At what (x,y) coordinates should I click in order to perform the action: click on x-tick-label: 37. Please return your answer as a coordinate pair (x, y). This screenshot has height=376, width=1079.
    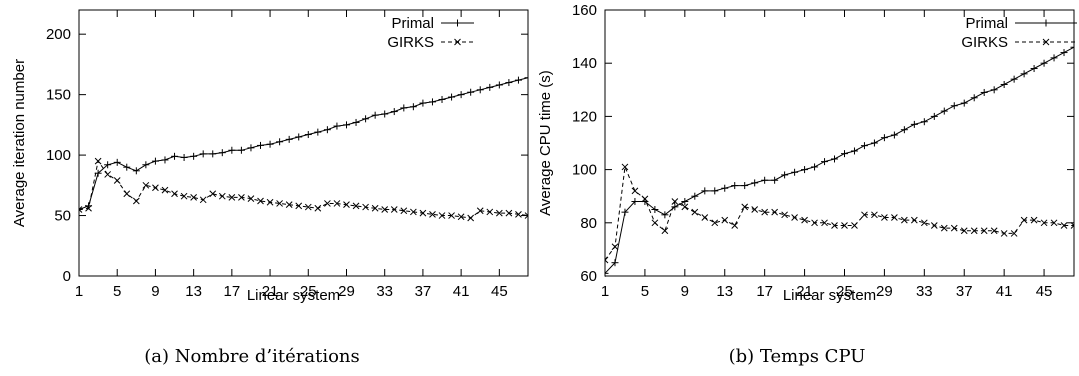
    Looking at the image, I should click on (423, 291).